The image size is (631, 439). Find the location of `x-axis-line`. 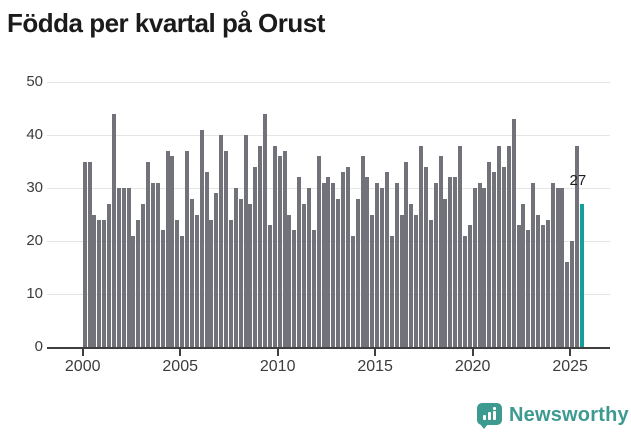

x-axis-line is located at coordinates (328, 348).